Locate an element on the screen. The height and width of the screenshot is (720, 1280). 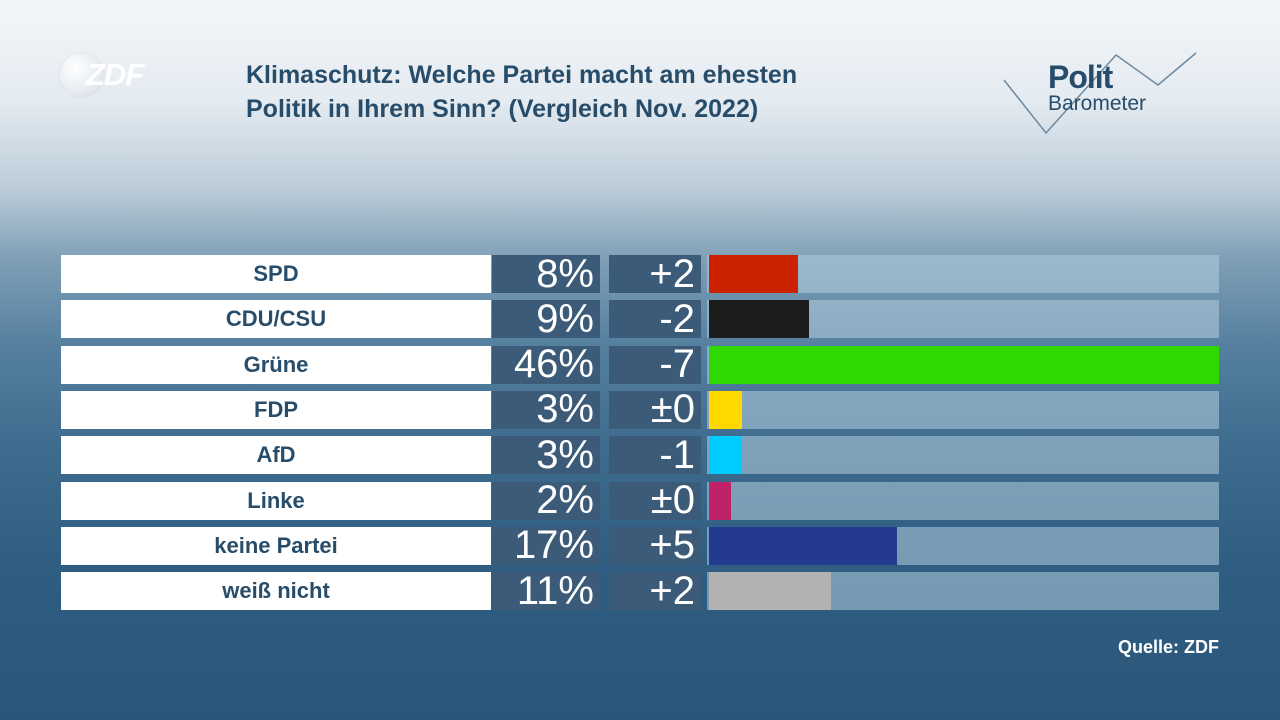
chart-row: SPD 8% +2 is located at coordinates (641, 274).